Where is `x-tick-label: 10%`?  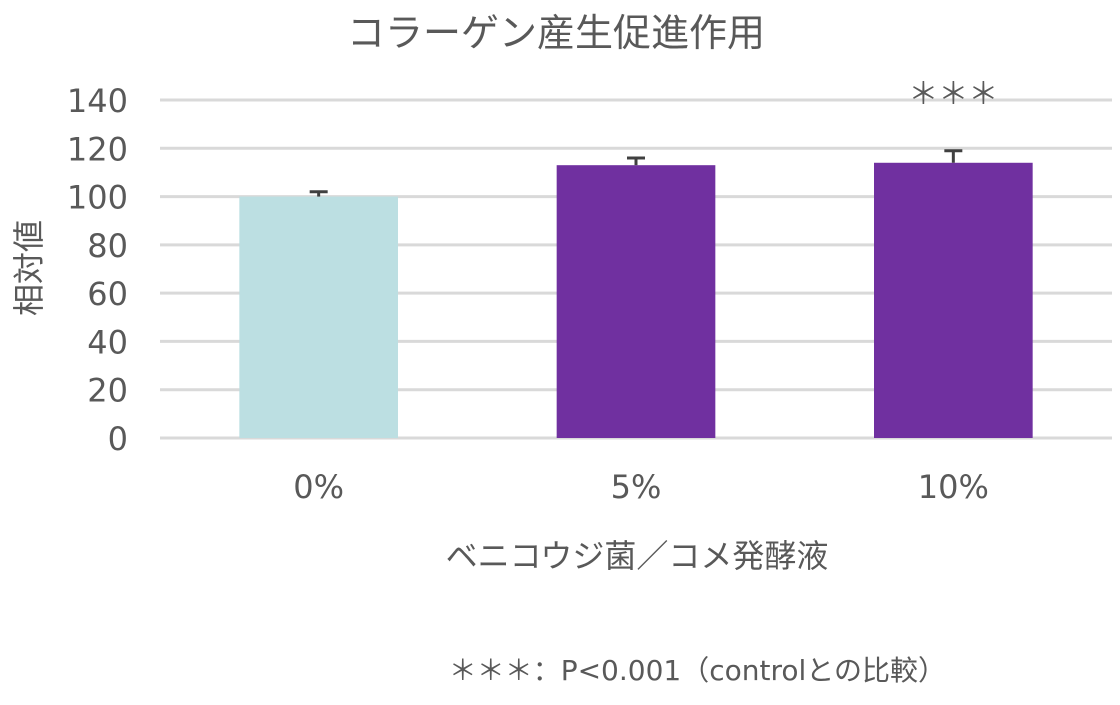
x-tick-label: 10% is located at coordinates (953, 487).